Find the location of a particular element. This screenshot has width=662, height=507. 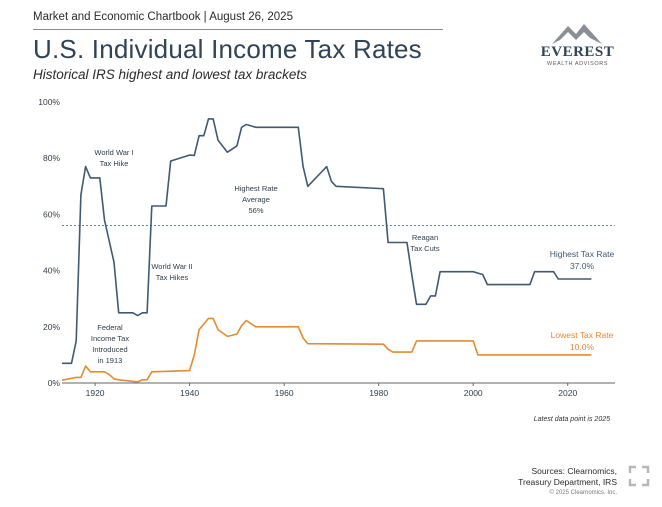

copyright: © 2025 Clearnomics, Inc. is located at coordinates (583, 493).